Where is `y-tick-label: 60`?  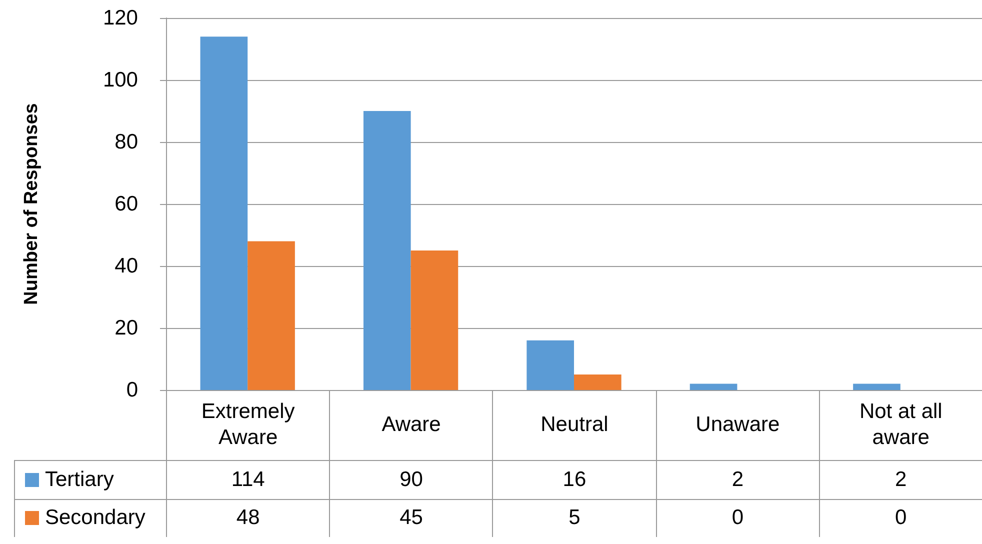 y-tick-label: 60 is located at coordinates (126, 204).